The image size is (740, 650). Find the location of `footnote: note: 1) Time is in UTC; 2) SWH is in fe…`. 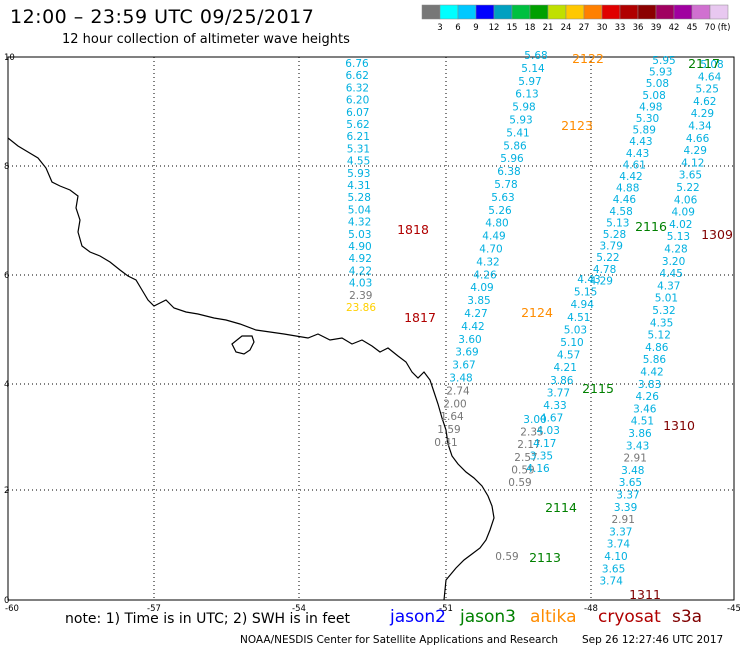

footnote: note: 1) Time is in UTC; 2) SWH is in fe… is located at coordinates (208, 619).